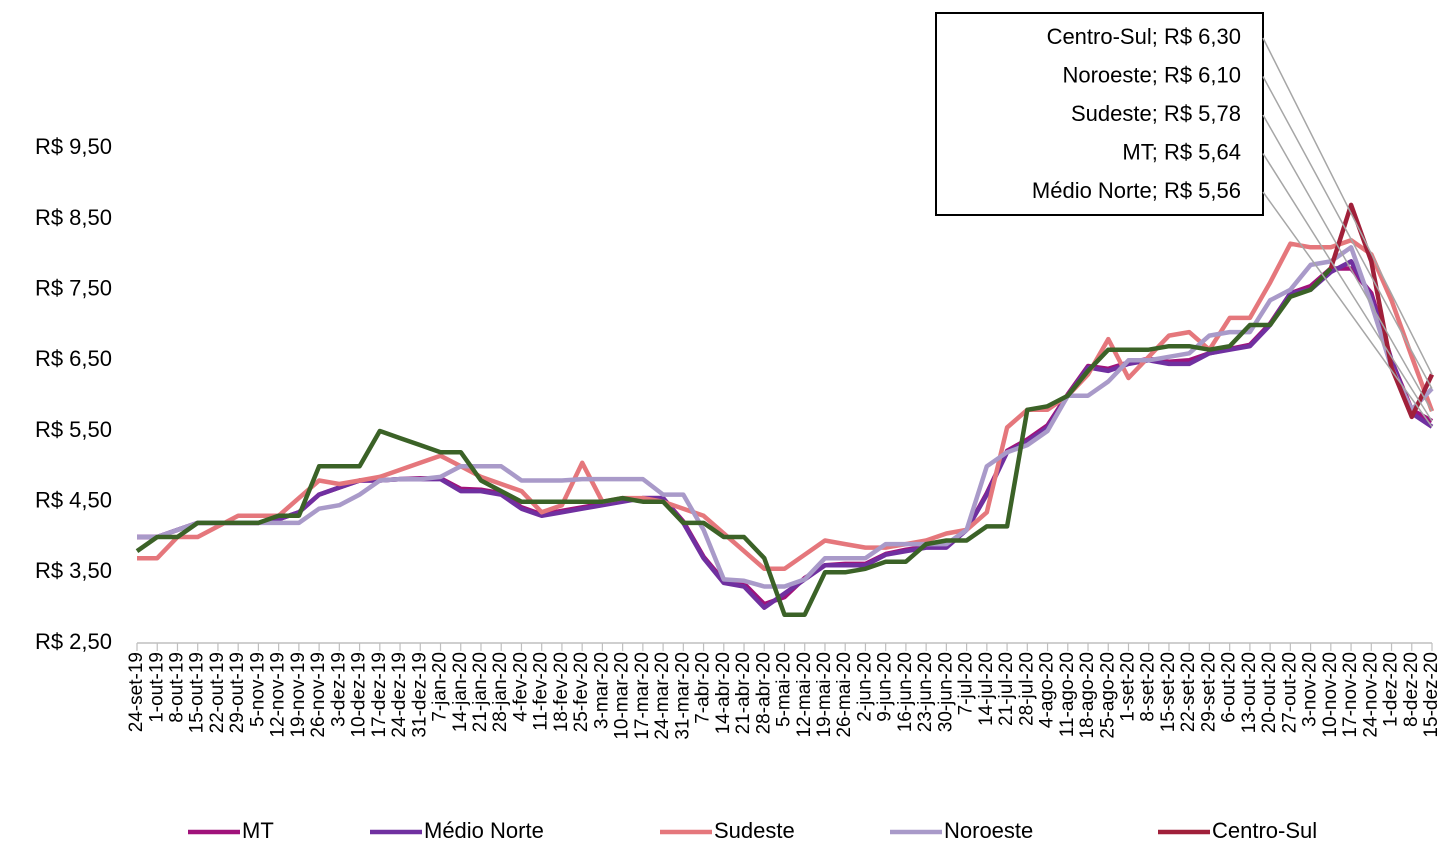 This screenshot has height=846, width=1444. Describe the element at coordinates (73, 217) in the screenshot. I see `y-tick-label: R$ 8,50` at that location.